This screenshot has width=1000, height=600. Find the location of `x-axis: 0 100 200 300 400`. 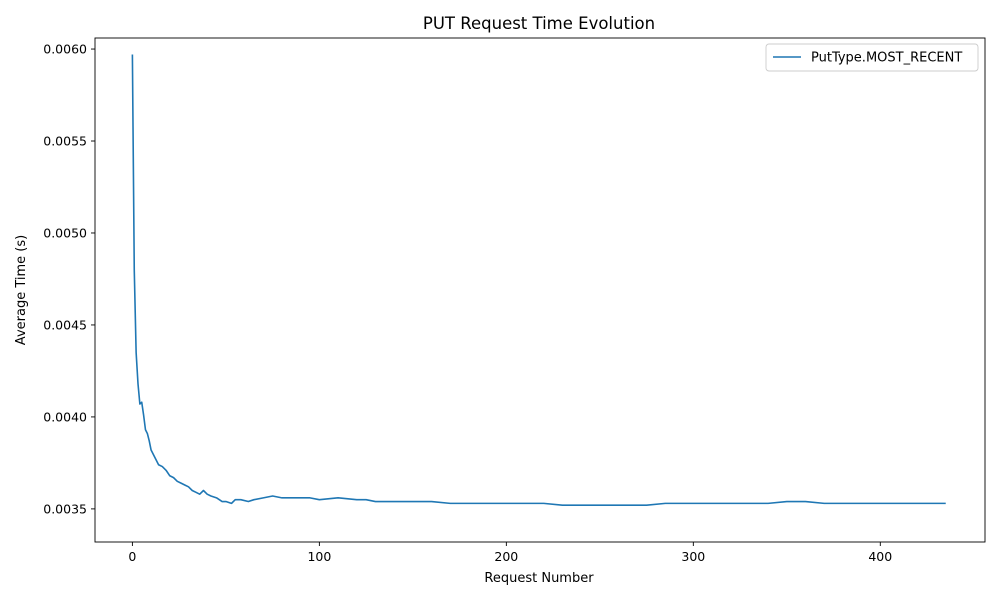

x-axis: 0 100 200 300 400 is located at coordinates (510, 553).